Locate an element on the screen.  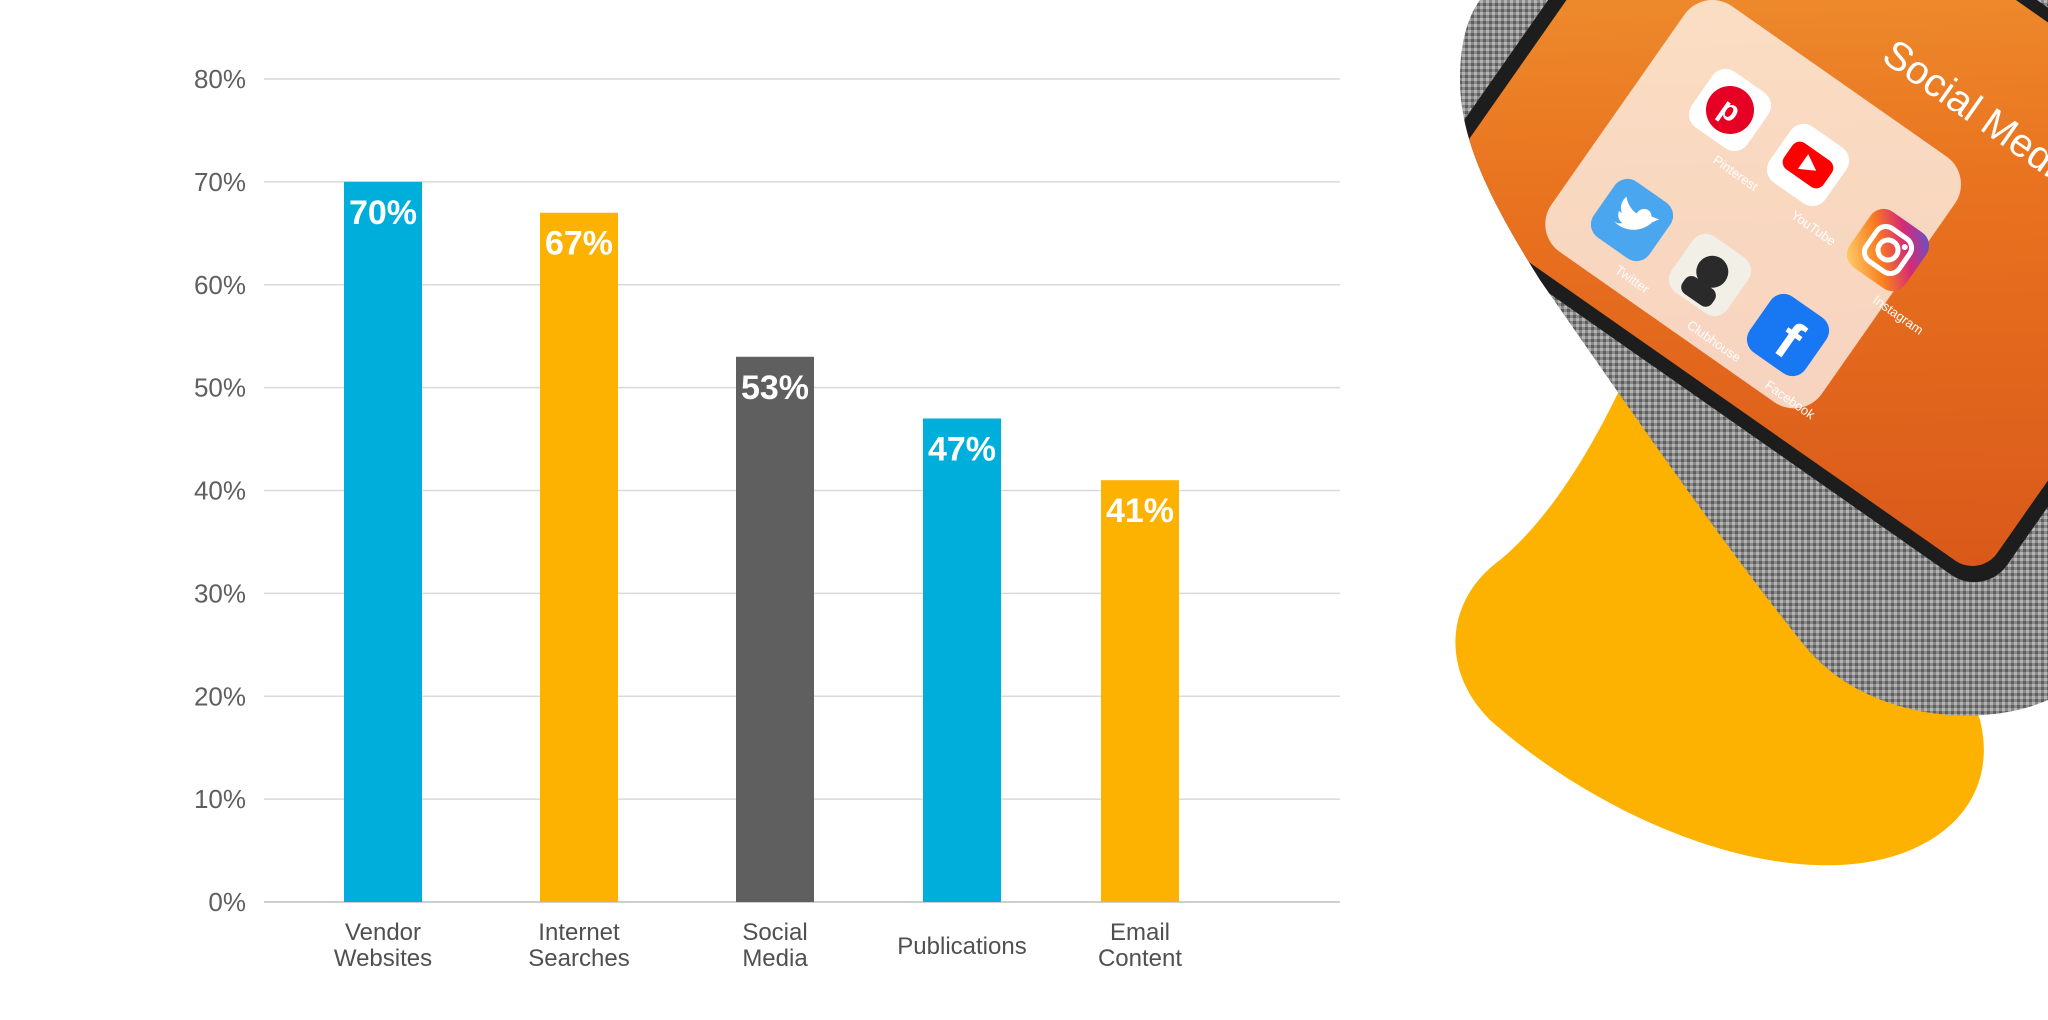
data-labels: 70% 67% 53% 47% 41% is located at coordinates (761, 362).